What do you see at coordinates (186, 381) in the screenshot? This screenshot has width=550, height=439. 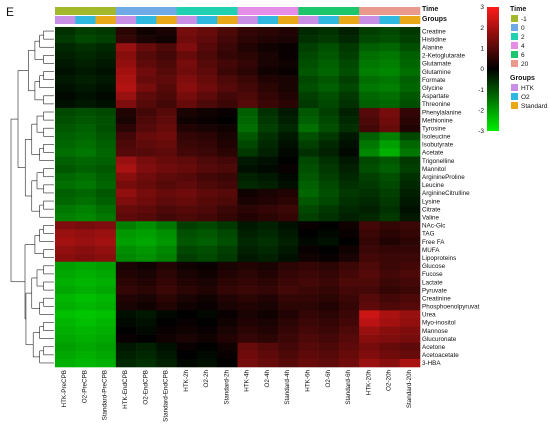 I see `column-label: HTK-2h` at bounding box center [186, 381].